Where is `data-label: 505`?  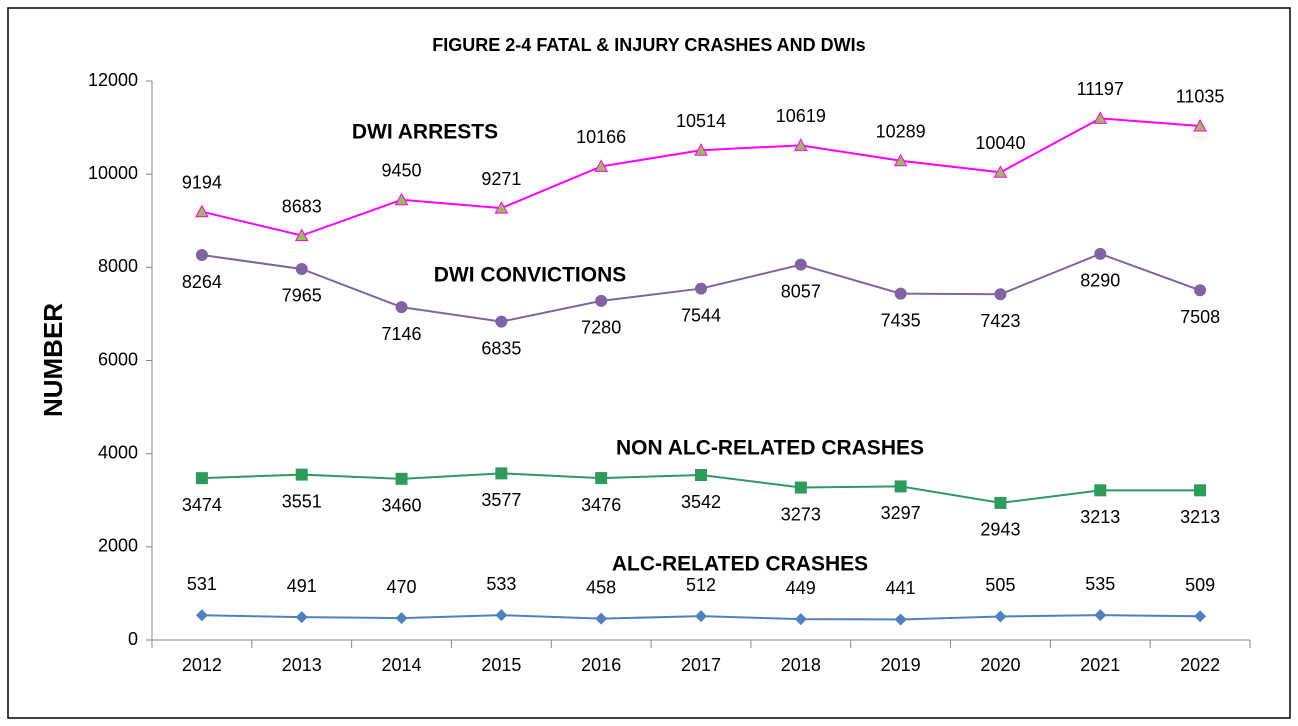 data-label: 505 is located at coordinates (1000, 585).